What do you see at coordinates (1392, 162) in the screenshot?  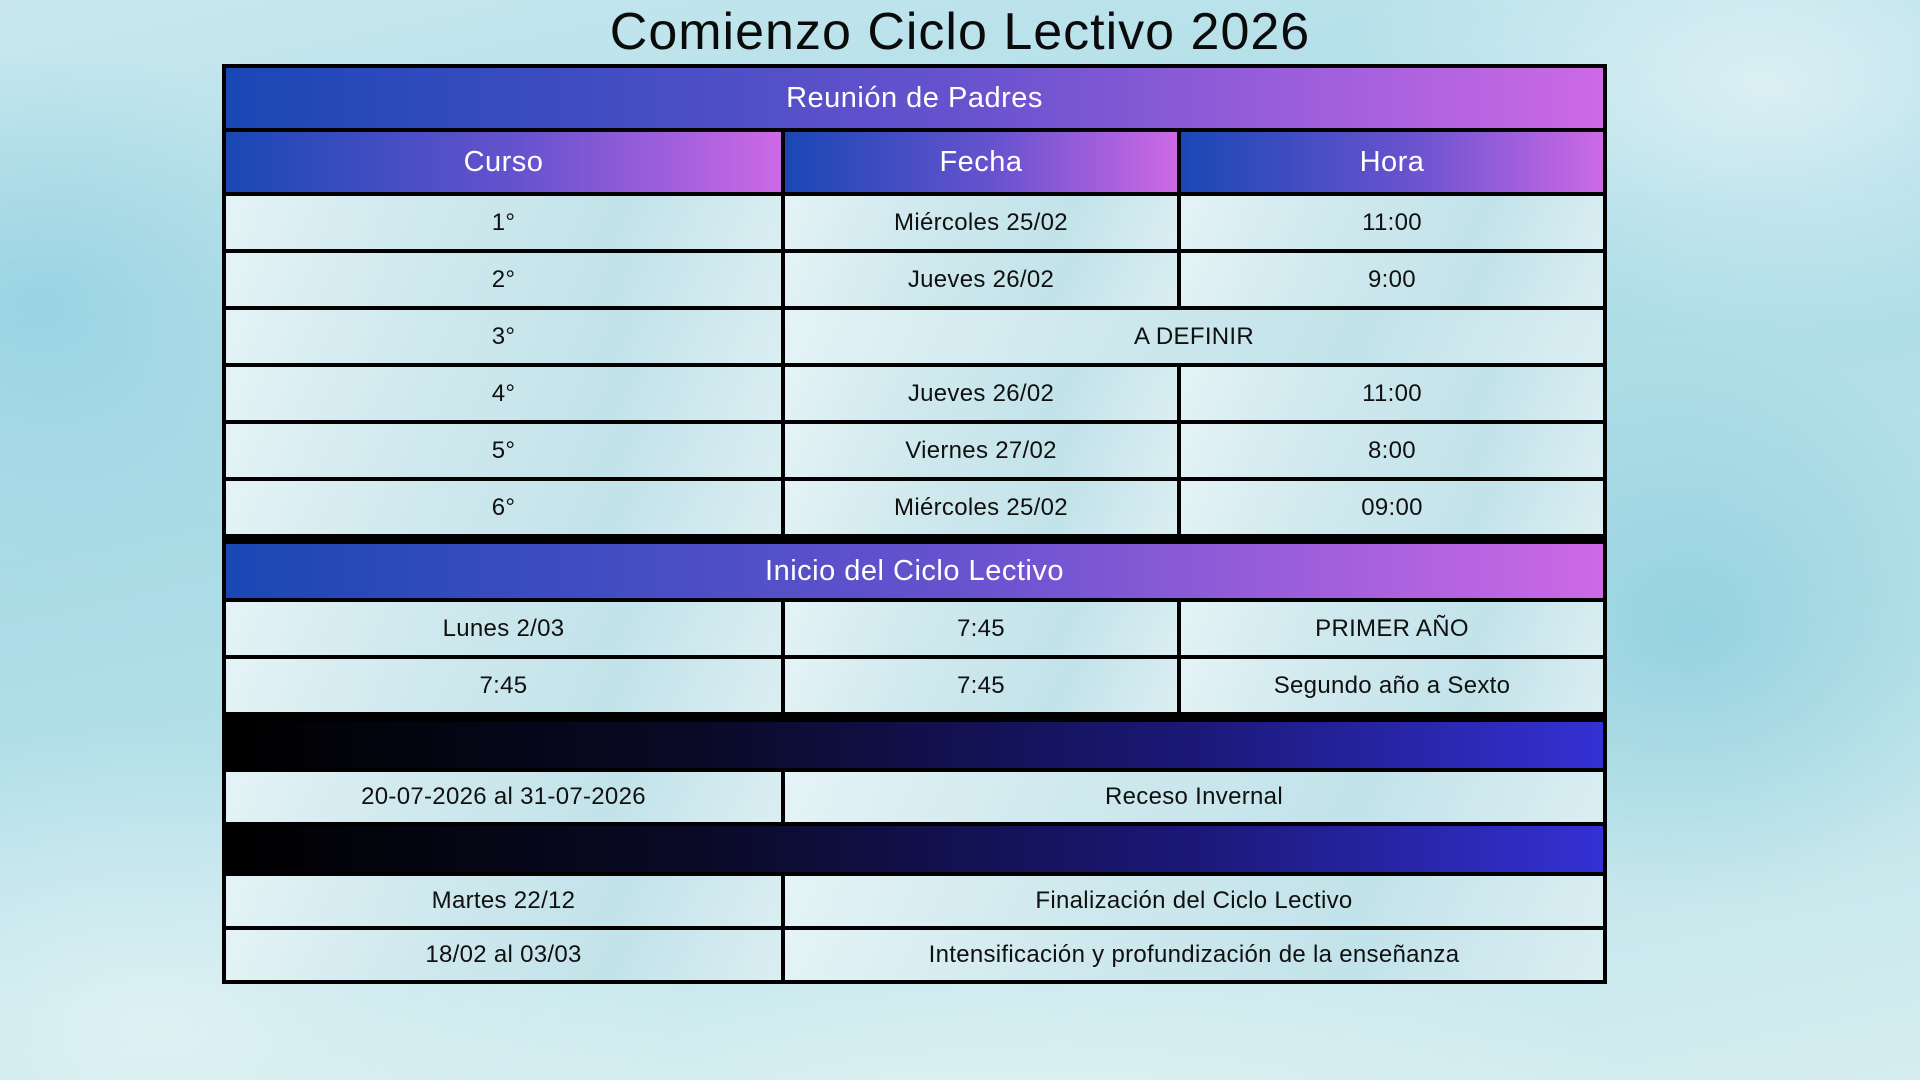 I see `column-header-hora: Hora` at bounding box center [1392, 162].